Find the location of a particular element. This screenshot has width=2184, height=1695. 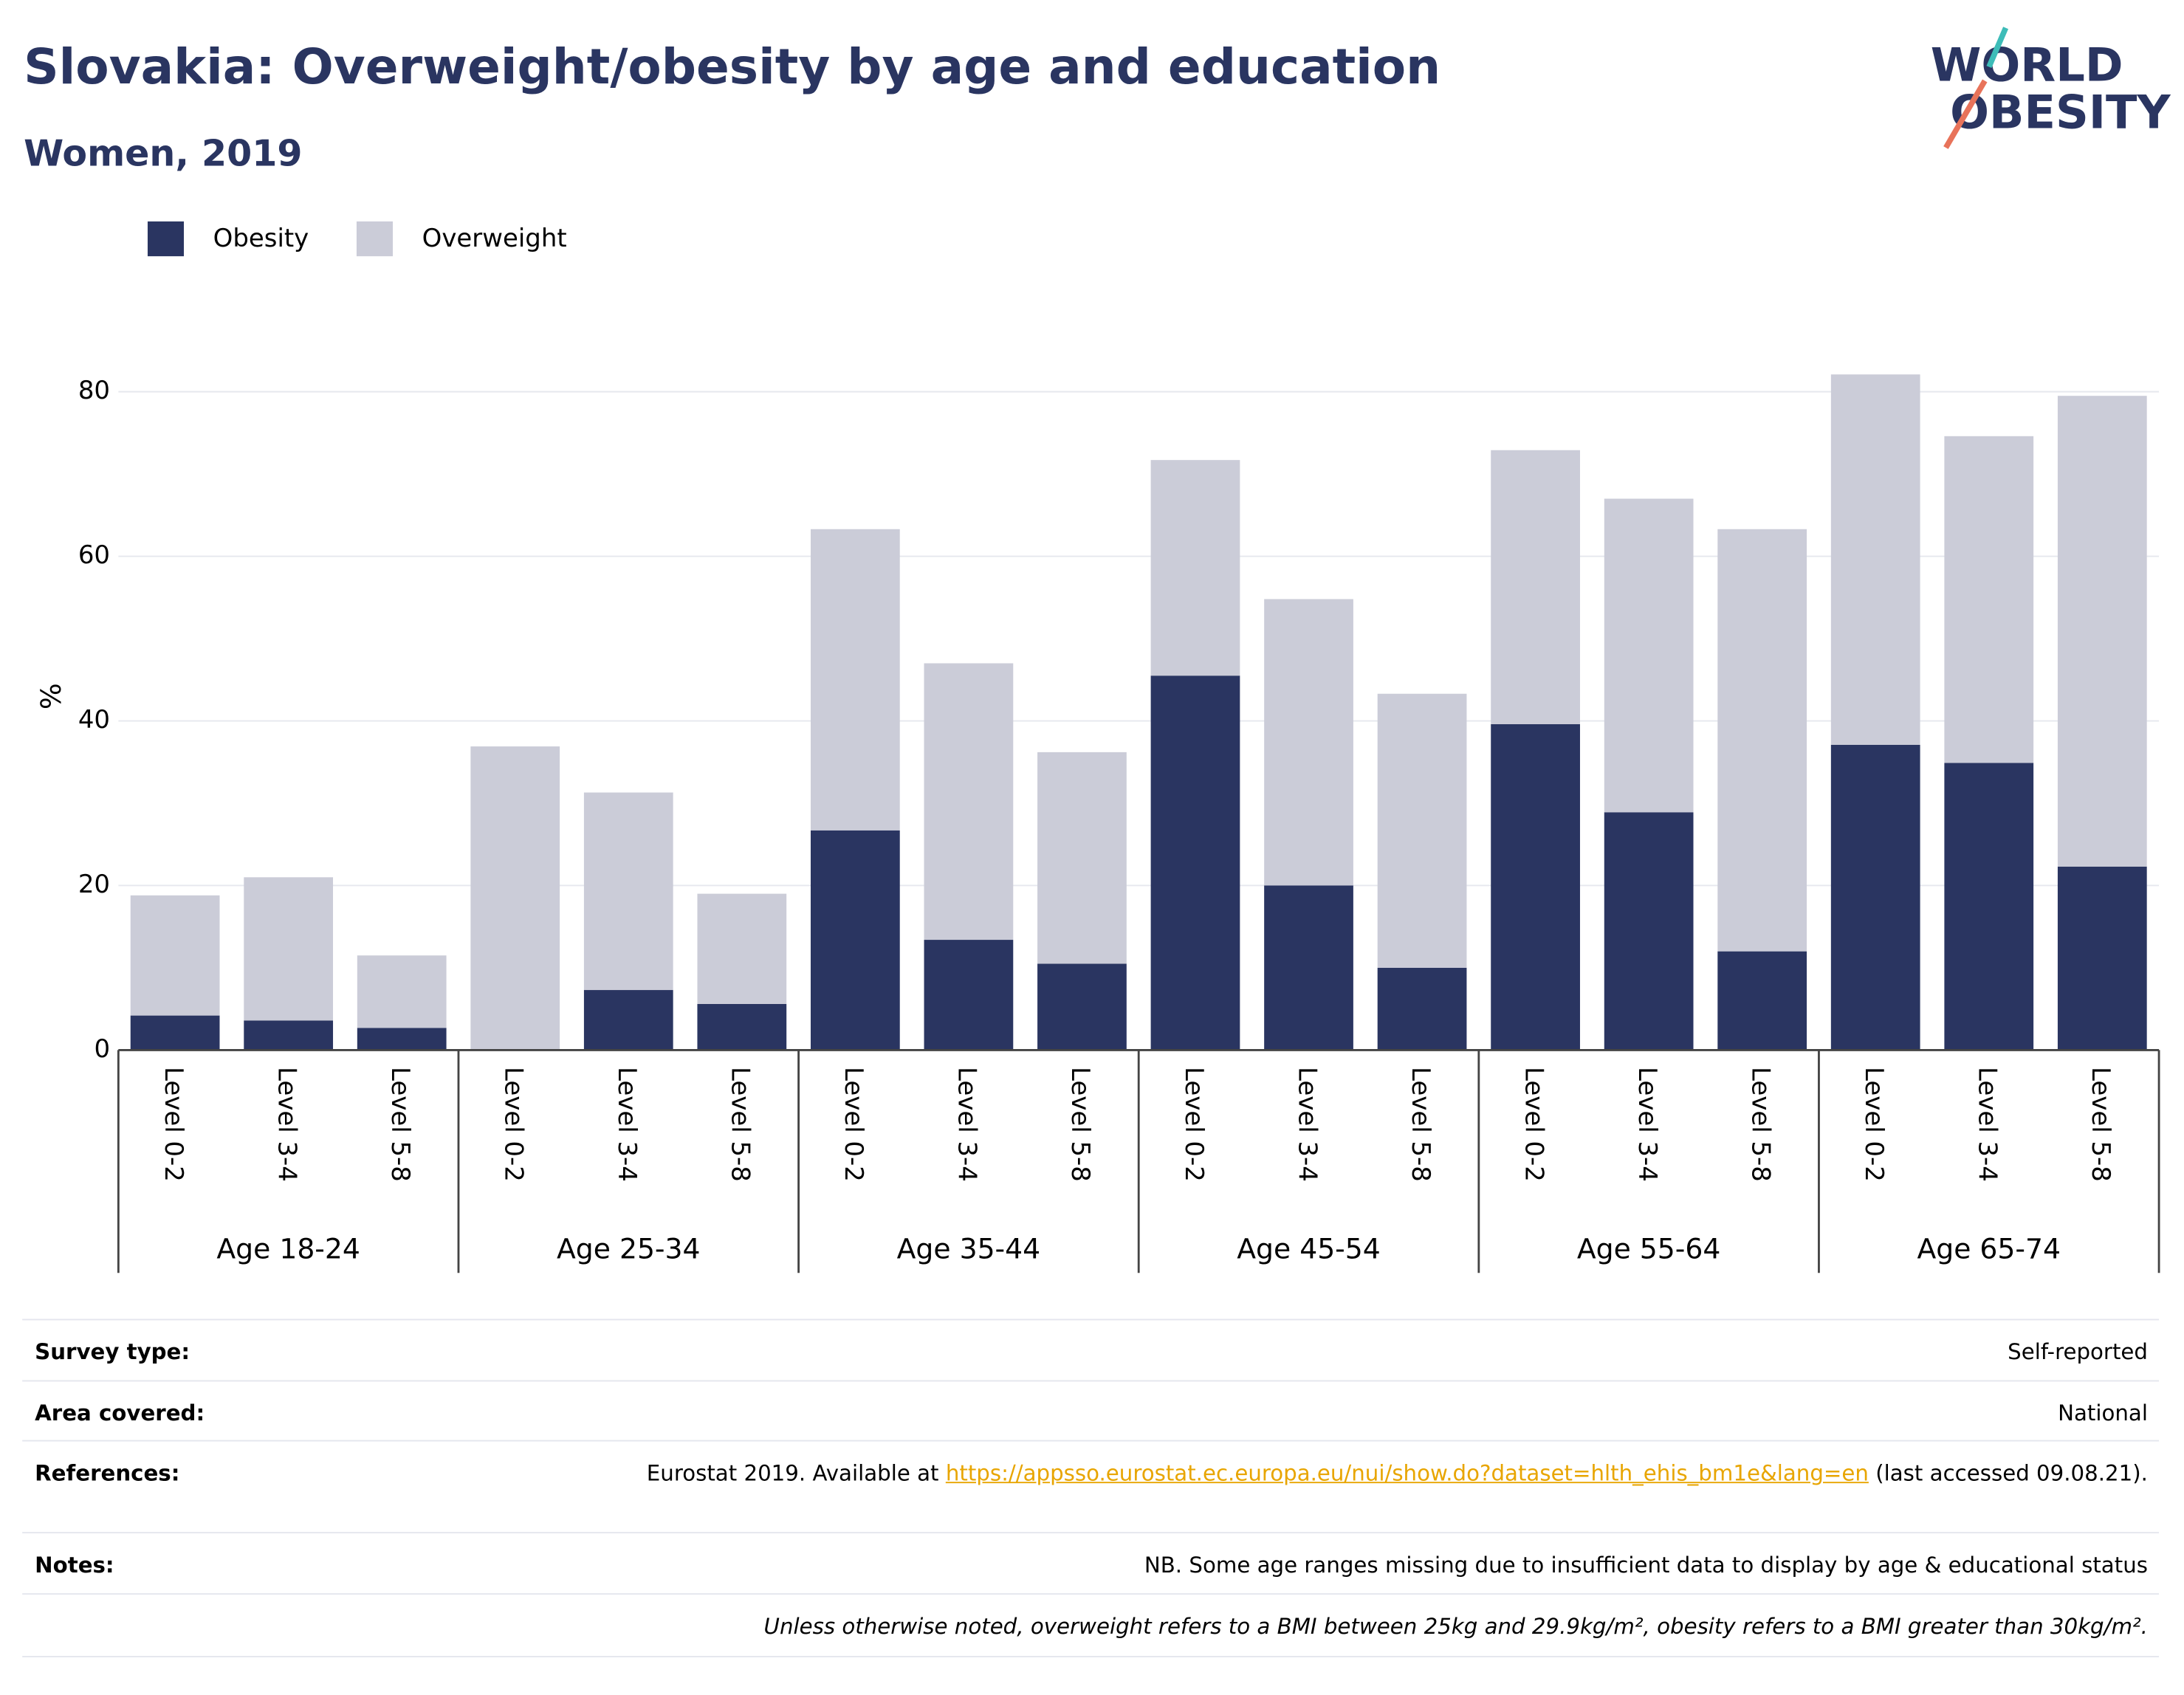

legend-label: Obesity is located at coordinates (261, 238).